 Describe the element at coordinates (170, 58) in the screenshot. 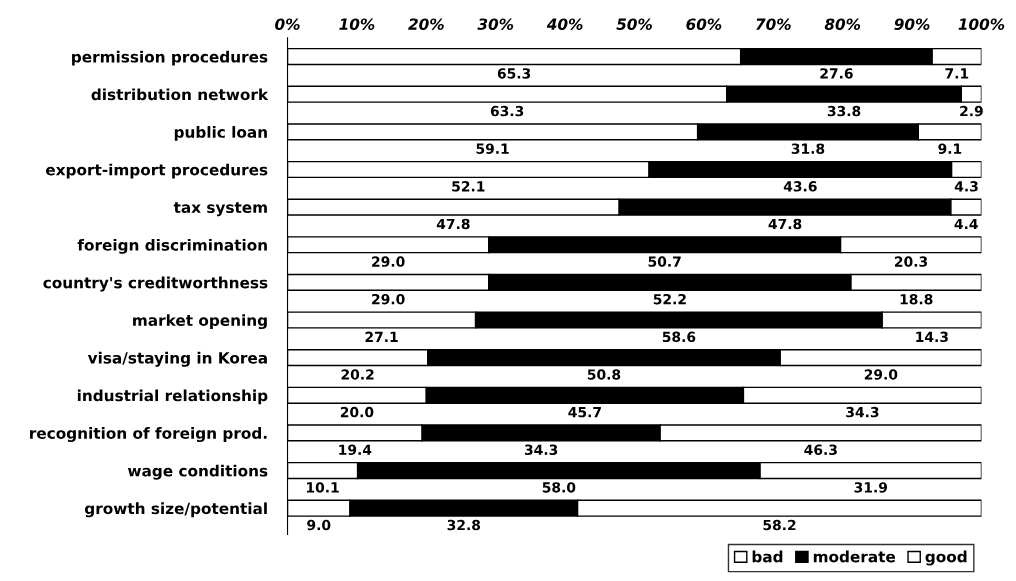

I see `y-tick-label: permission procedures` at that location.